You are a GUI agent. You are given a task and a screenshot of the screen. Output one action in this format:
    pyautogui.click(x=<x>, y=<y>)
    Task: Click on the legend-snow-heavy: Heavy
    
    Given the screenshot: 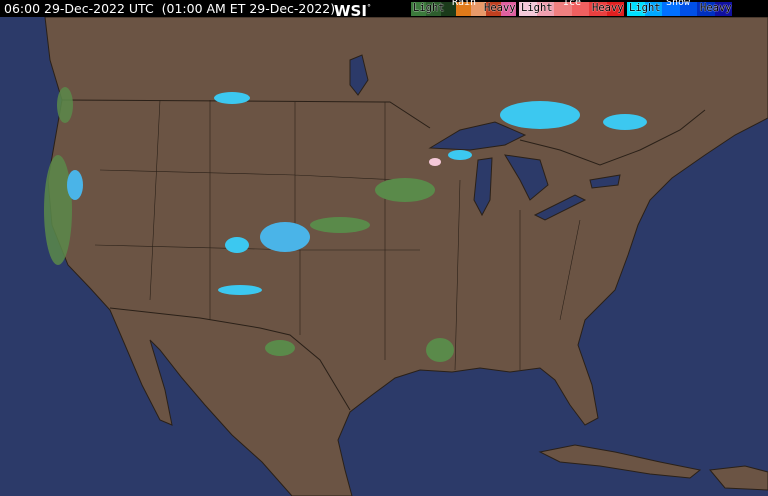 What is the action you would take?
    pyautogui.click(x=716, y=8)
    